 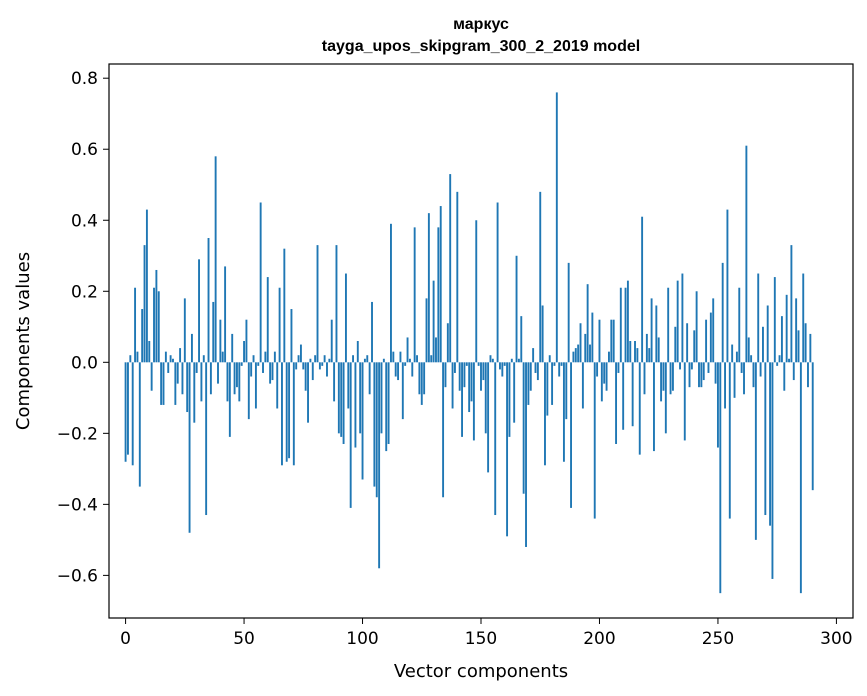 I want to click on y-tick-label: 0.6, so click(x=84, y=150).